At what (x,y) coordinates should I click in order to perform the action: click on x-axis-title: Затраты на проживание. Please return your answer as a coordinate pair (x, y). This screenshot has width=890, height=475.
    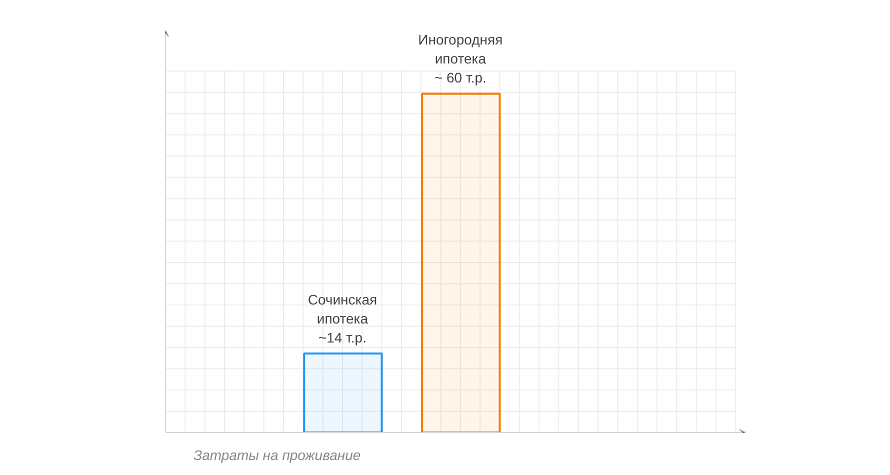
    Looking at the image, I should click on (277, 455).